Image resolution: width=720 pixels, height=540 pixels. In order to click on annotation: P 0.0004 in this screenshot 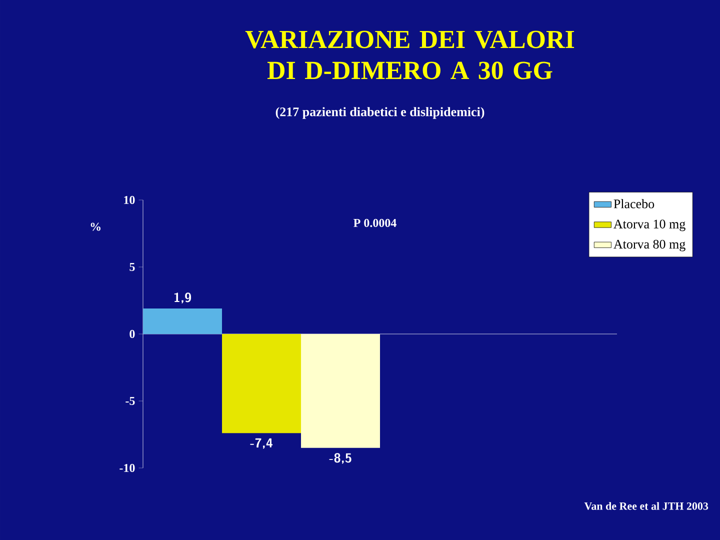, I will do `click(375, 223)`.